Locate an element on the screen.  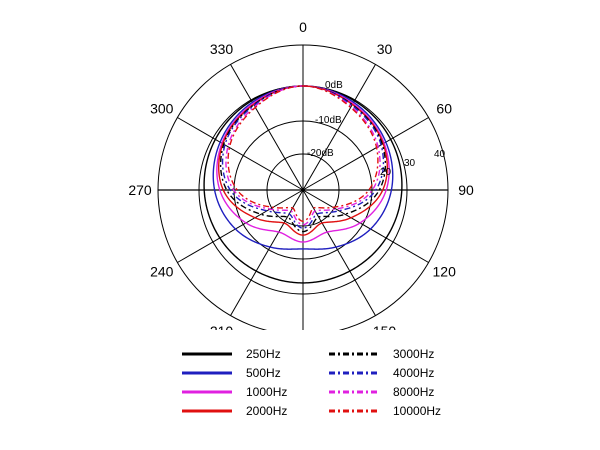
legend-item: 8000Hz is located at coordinates (380, 392).